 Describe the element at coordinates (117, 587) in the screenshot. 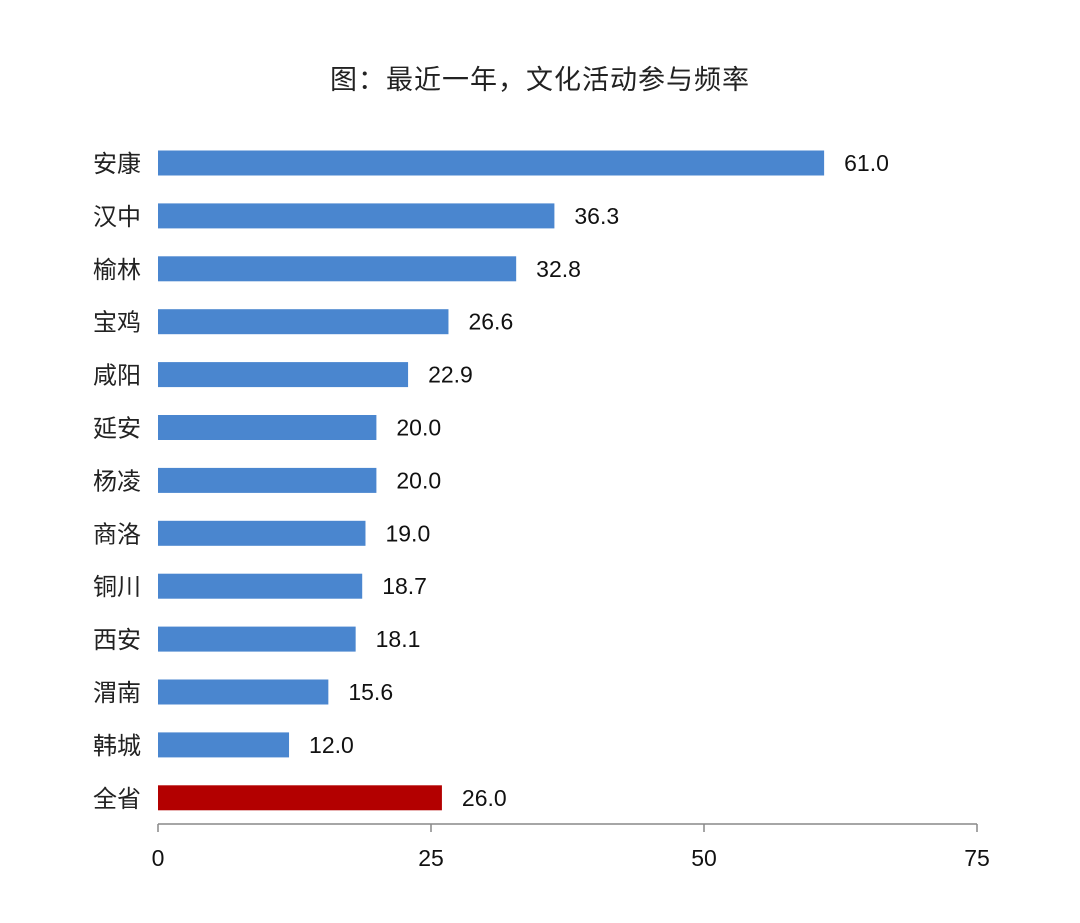

I see `category-label: 铜川` at that location.